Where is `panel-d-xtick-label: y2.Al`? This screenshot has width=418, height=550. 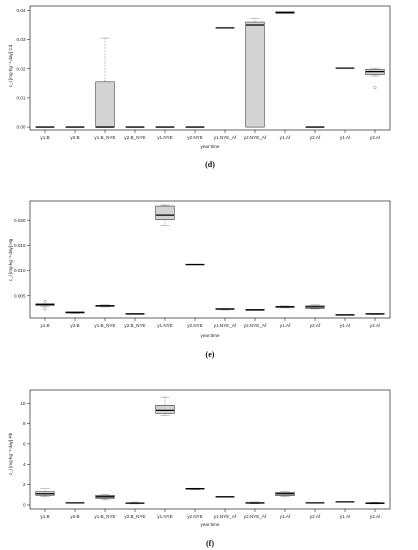
panel-d-xtick-label: y2.Al is located at coordinates (375, 137).